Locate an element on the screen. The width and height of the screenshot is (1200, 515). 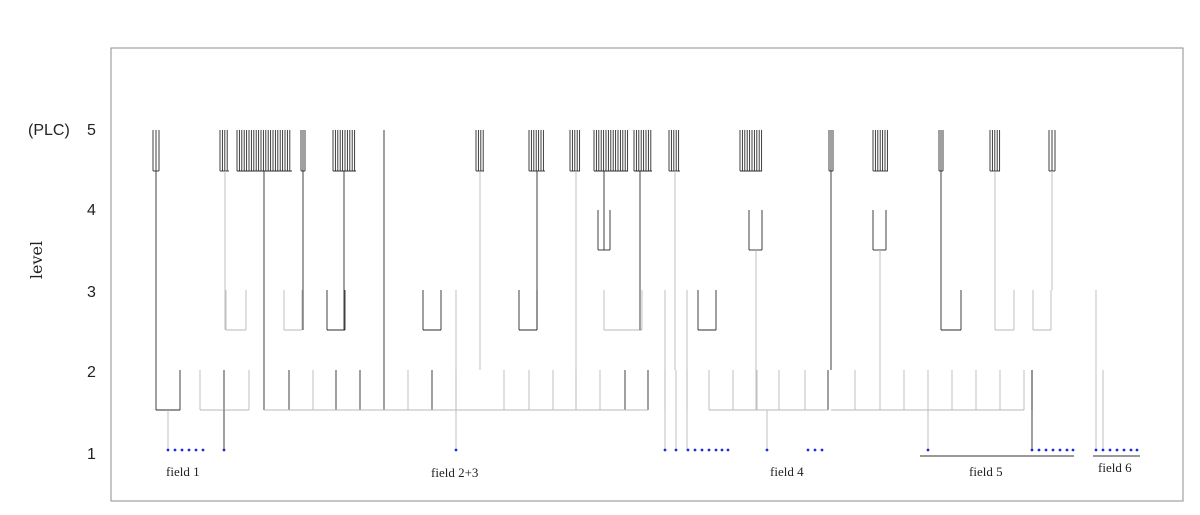
y-tick-4: 4 is located at coordinates (91, 210).